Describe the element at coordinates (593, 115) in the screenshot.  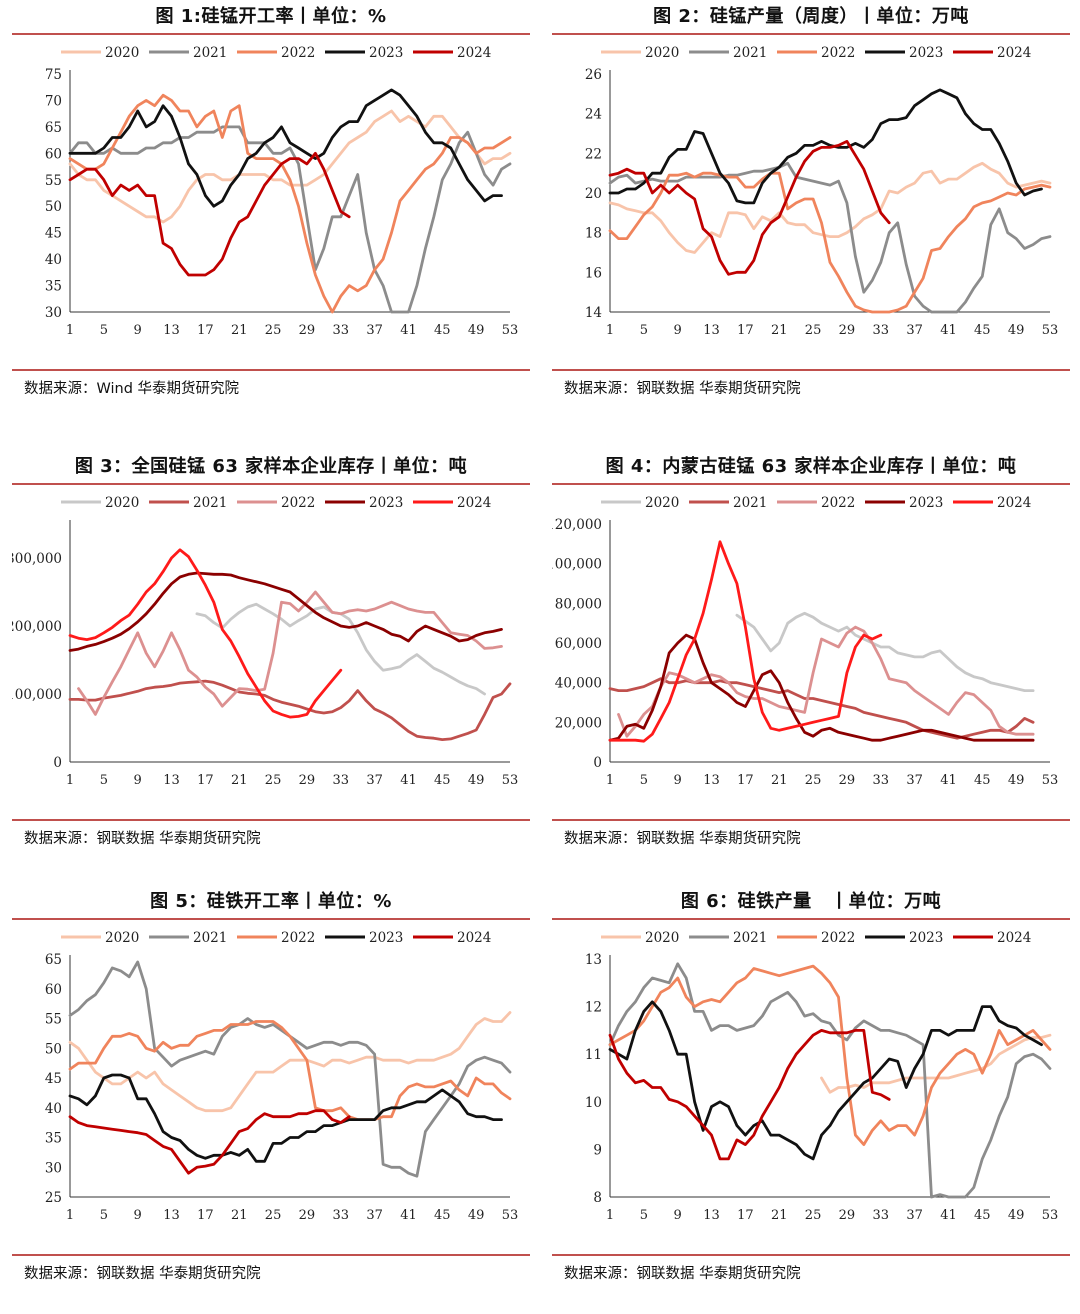
I see `y-tick-label: 24` at that location.